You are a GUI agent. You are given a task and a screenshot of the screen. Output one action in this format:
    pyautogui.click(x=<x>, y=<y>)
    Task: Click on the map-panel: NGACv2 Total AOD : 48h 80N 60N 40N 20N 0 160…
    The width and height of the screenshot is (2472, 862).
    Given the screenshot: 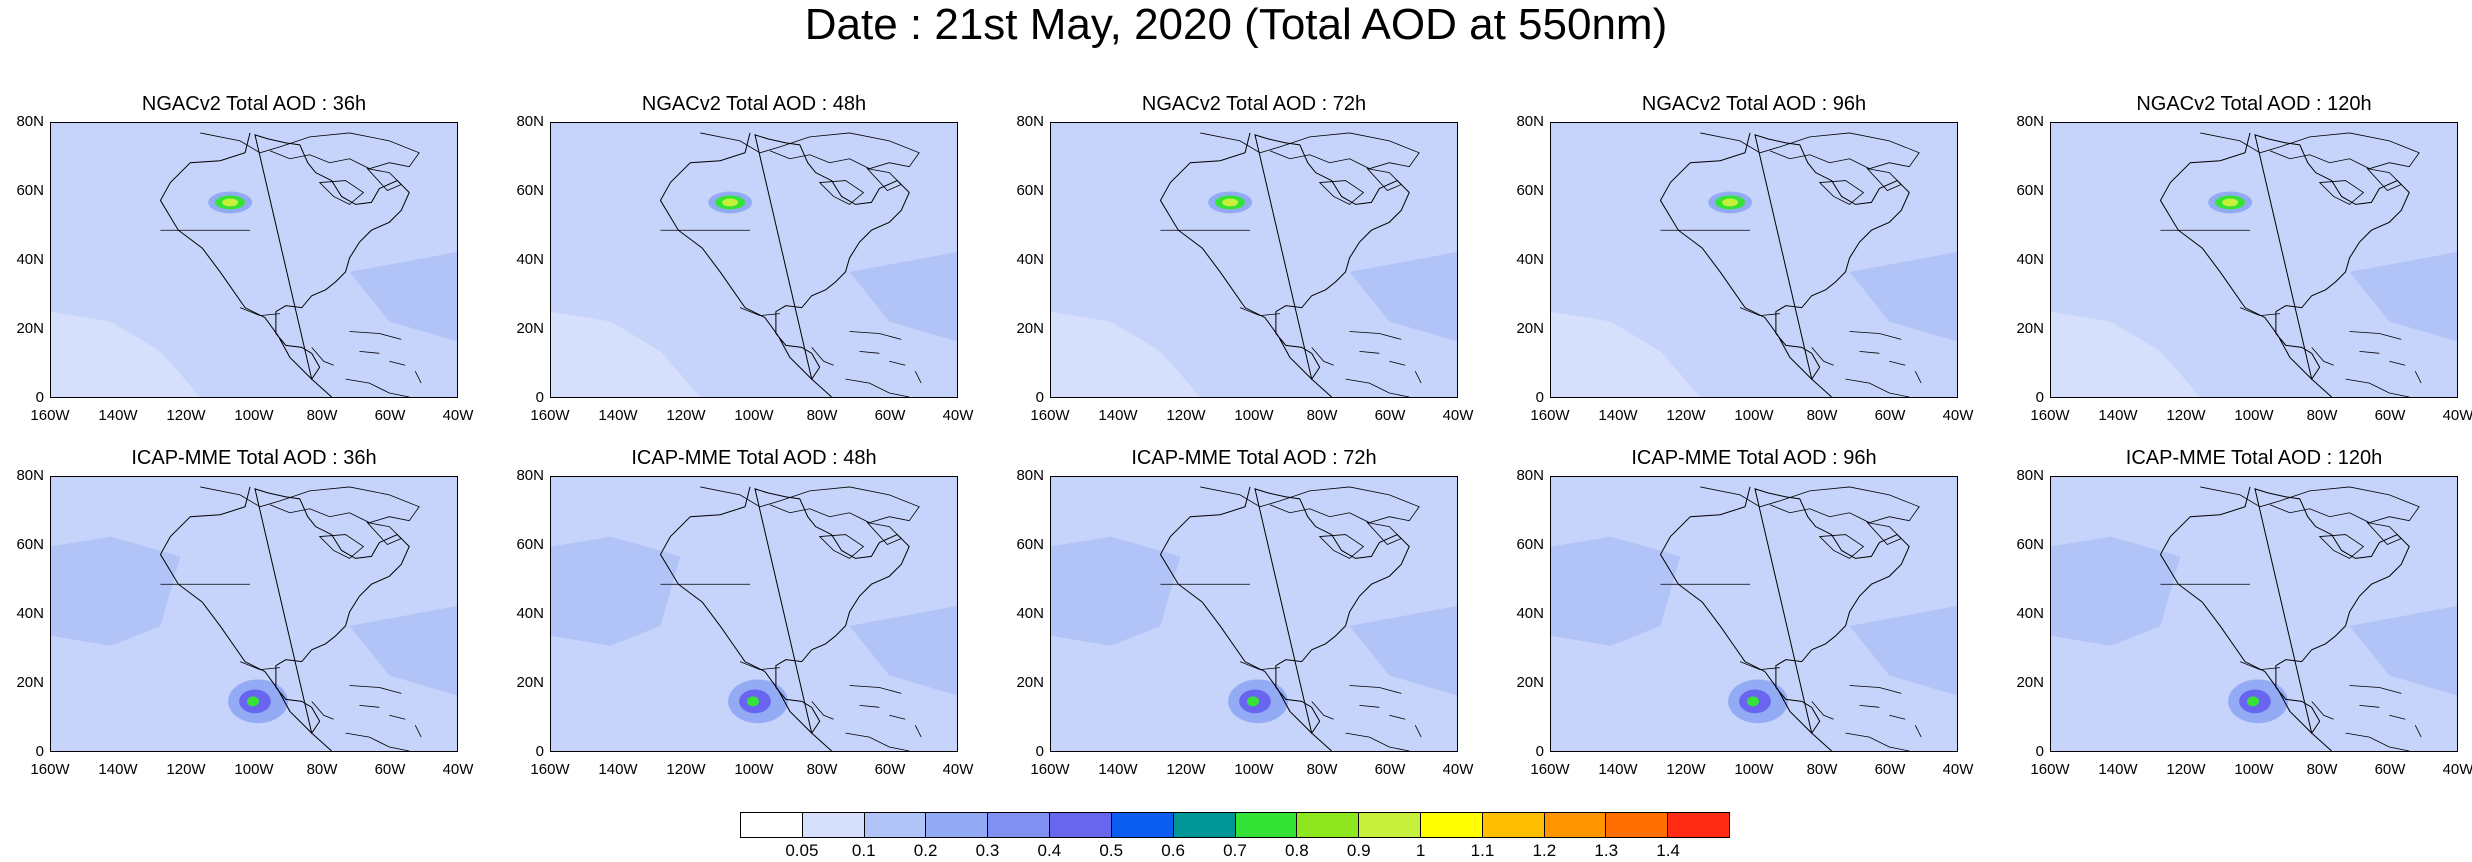 What is the action you would take?
    pyautogui.click(x=737, y=272)
    